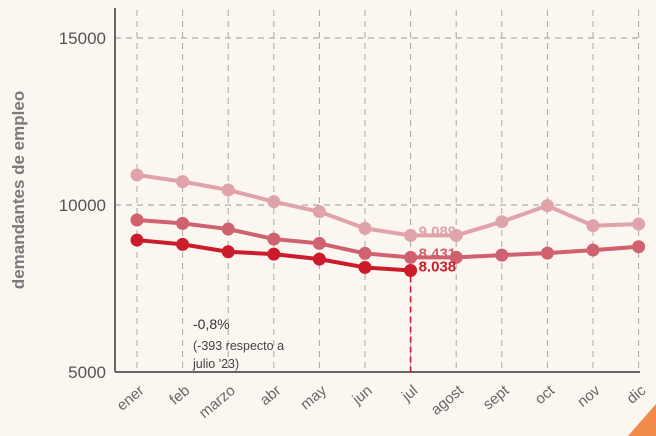  I want to click on x-tick-label: marzo, so click(217, 402).